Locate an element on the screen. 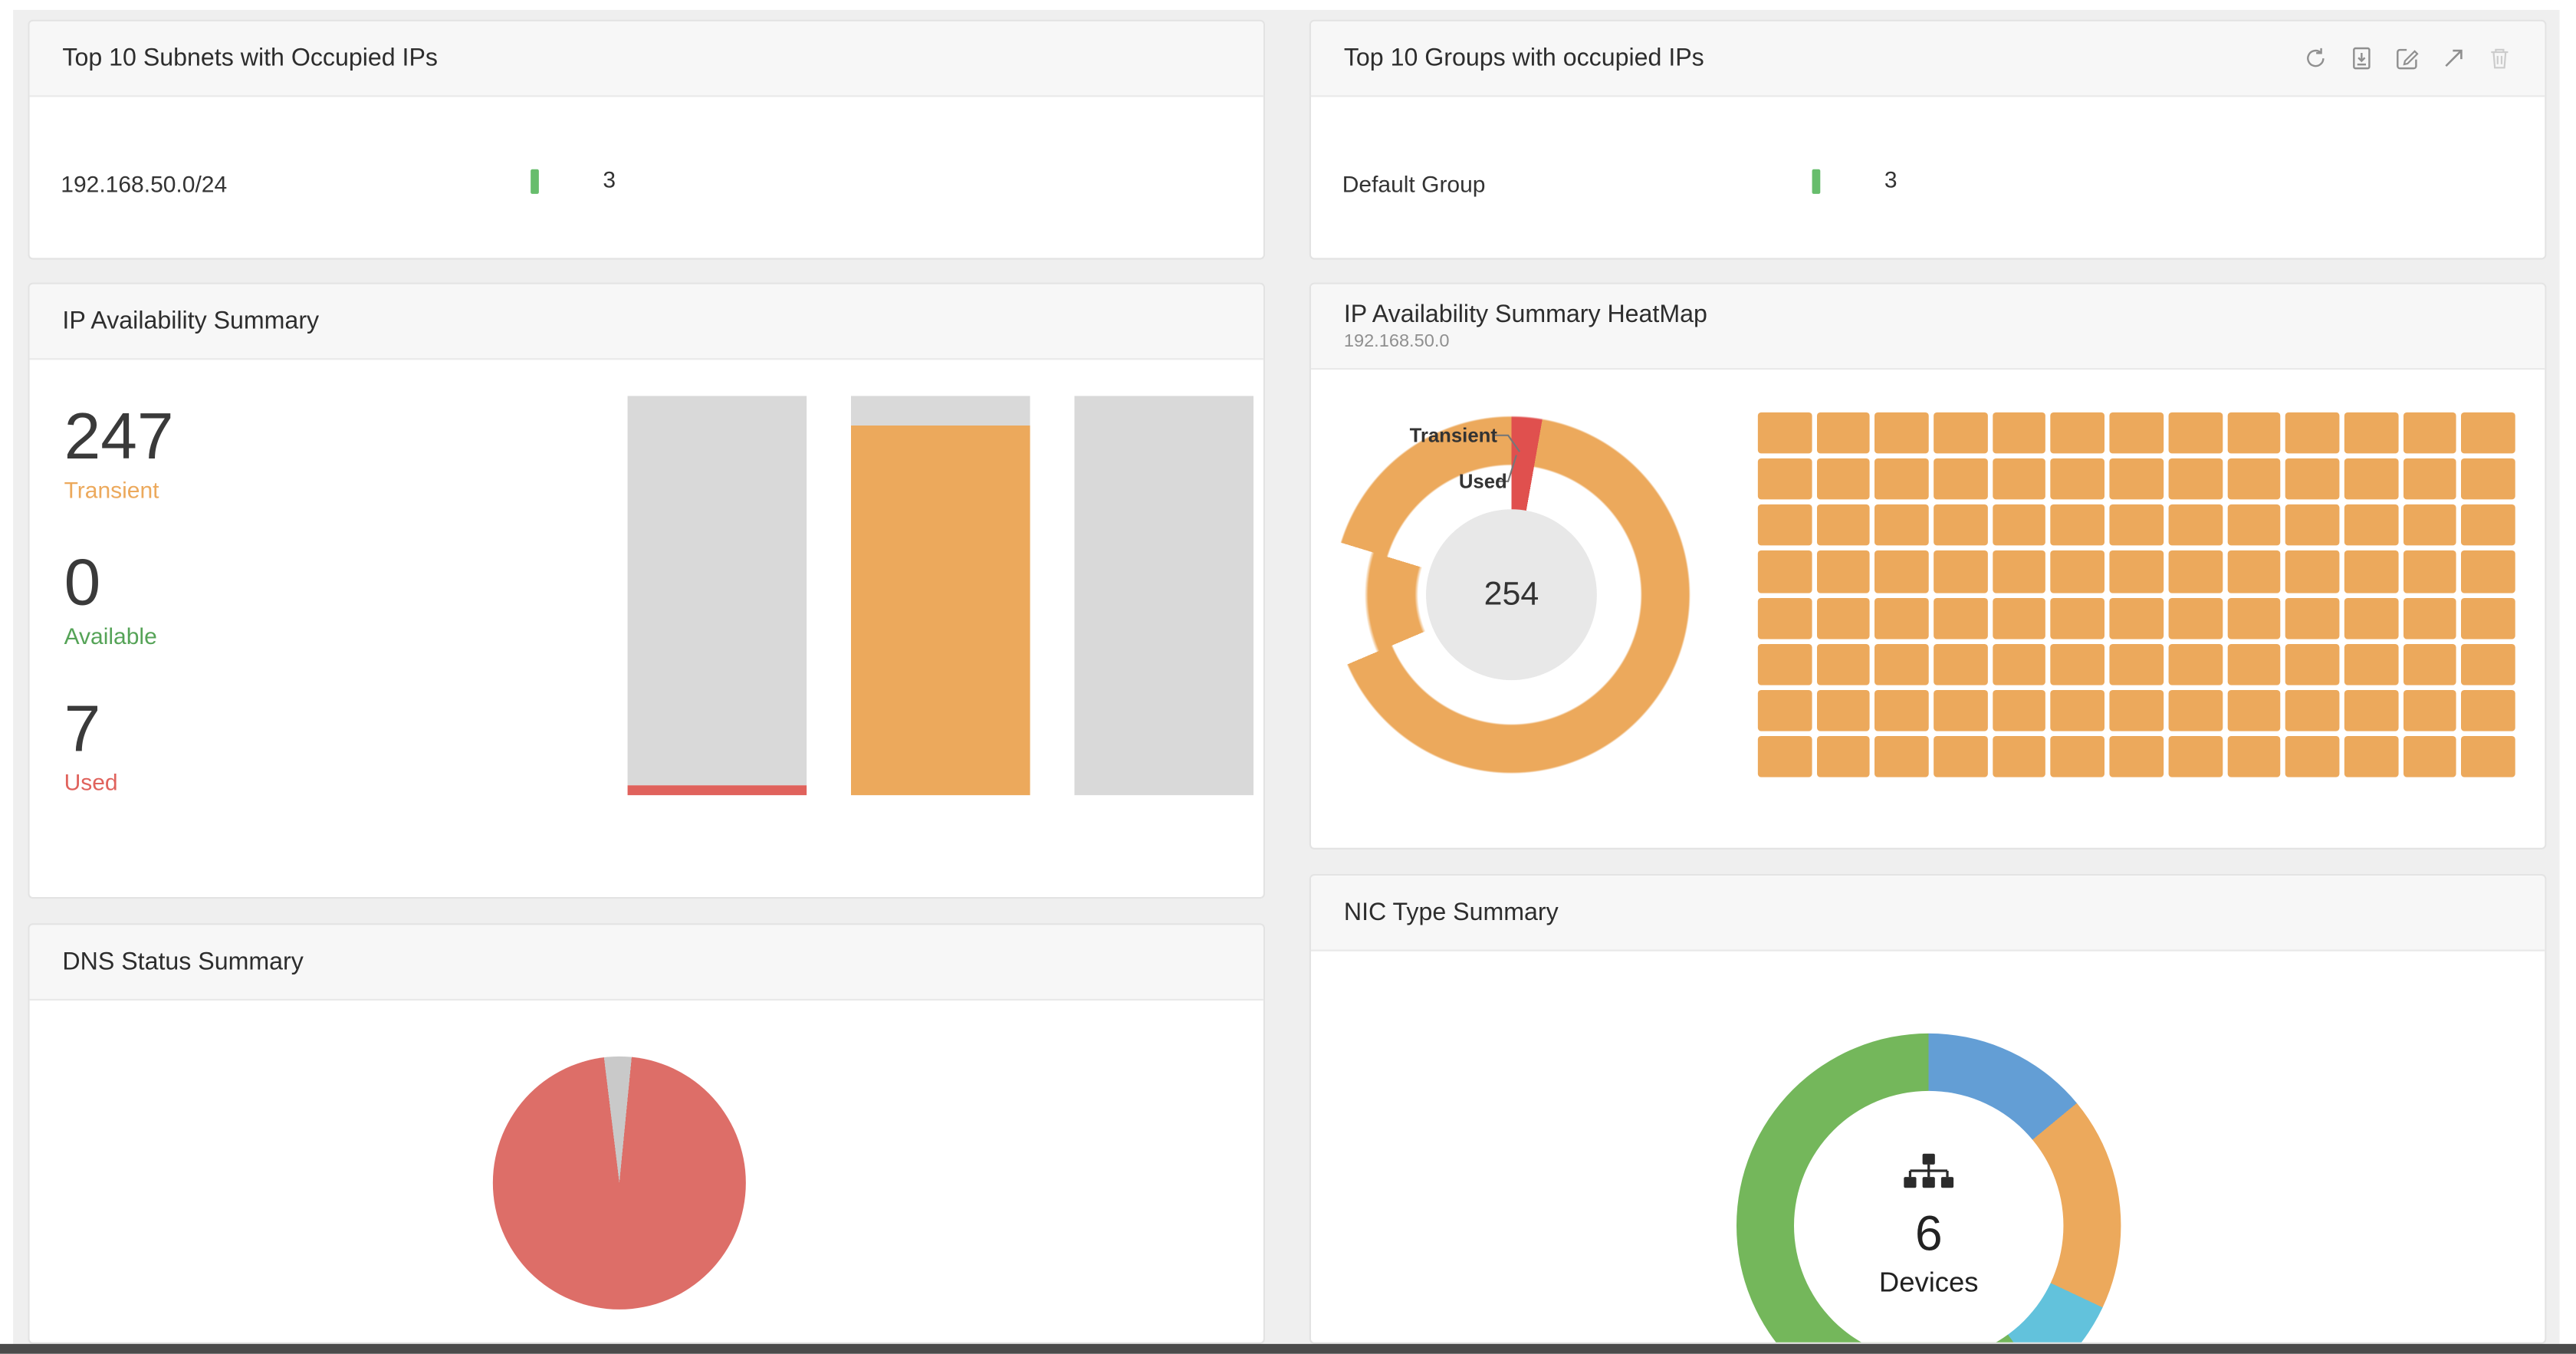 The width and height of the screenshot is (2576, 1354). edit-icon is located at coordinates (2408, 58).